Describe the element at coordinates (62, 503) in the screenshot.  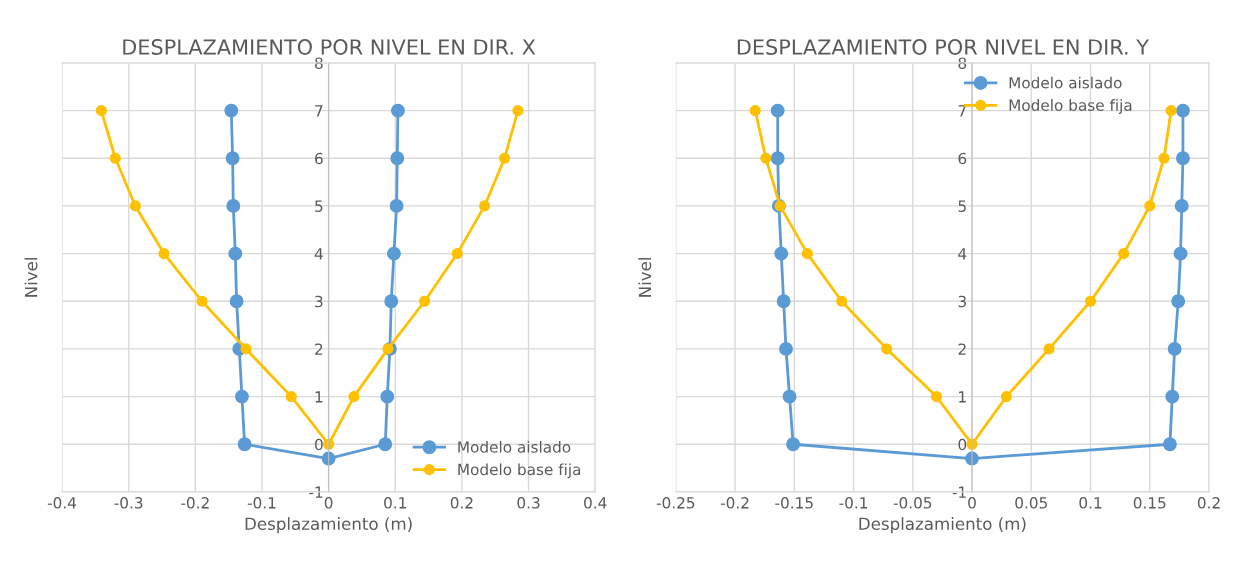
I see `x-tick-label: -0.4` at that location.